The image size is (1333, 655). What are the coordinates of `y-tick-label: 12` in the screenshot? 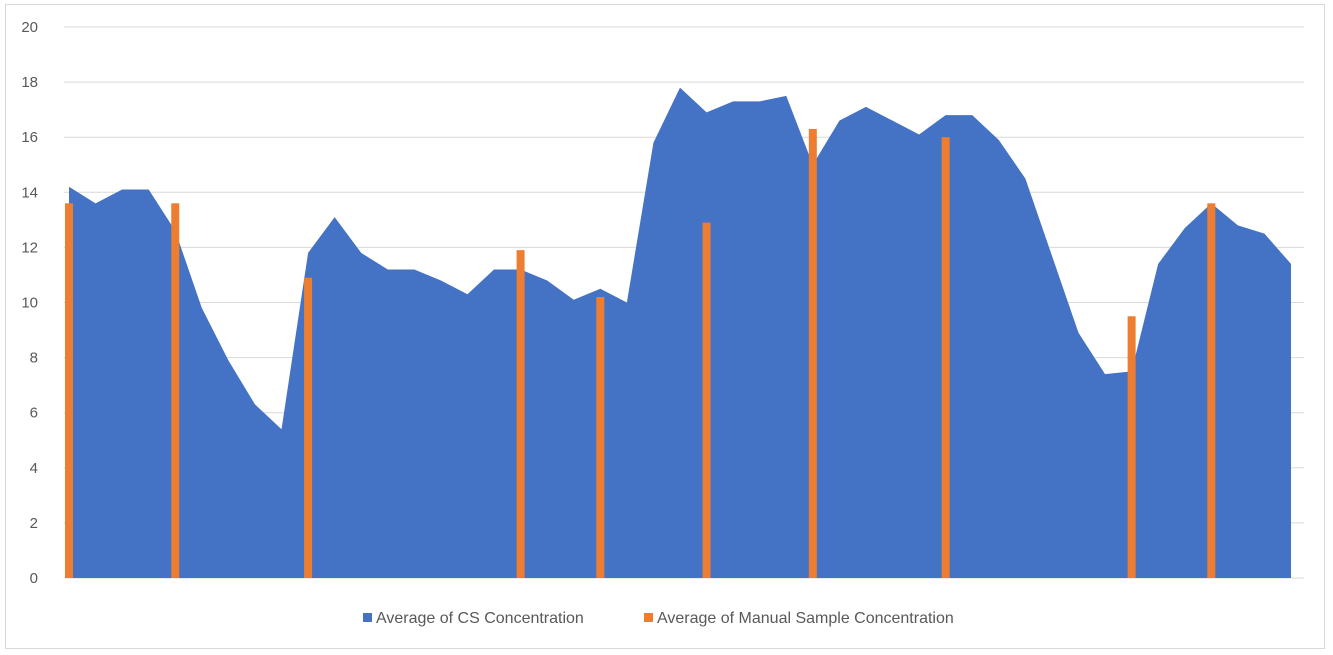 It's located at (29, 247).